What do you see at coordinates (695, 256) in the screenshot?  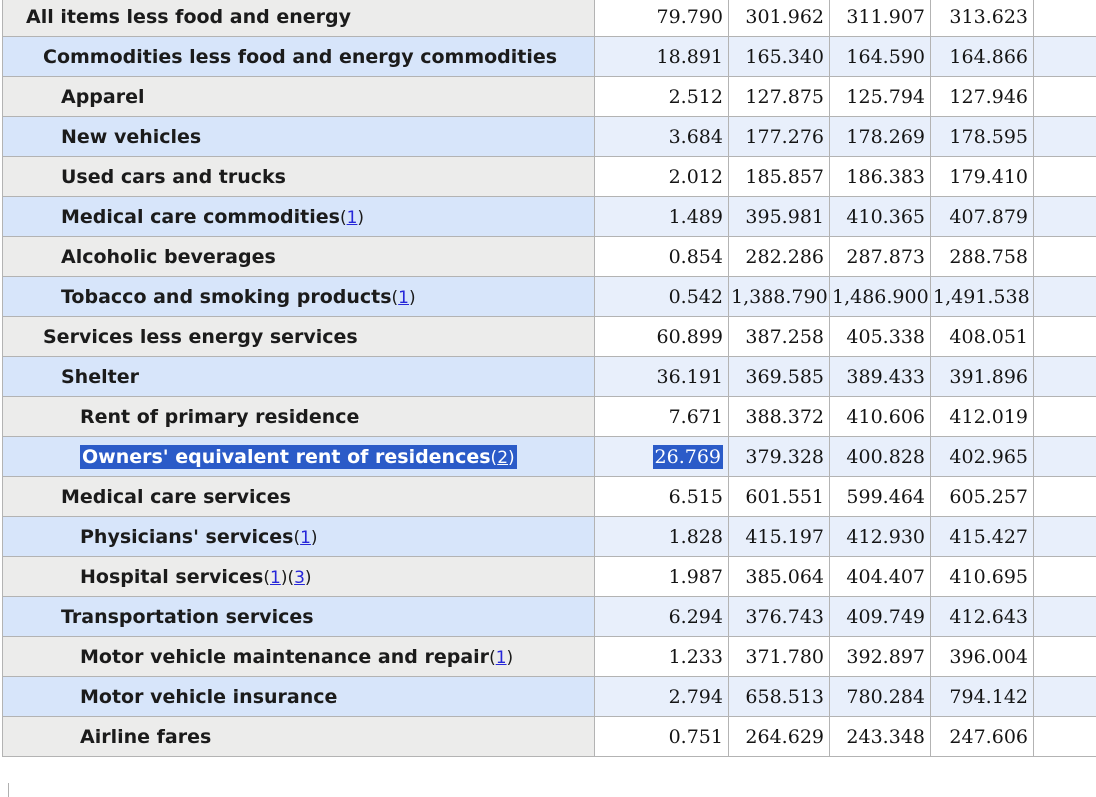 I see `value-text: 0.854` at bounding box center [695, 256].